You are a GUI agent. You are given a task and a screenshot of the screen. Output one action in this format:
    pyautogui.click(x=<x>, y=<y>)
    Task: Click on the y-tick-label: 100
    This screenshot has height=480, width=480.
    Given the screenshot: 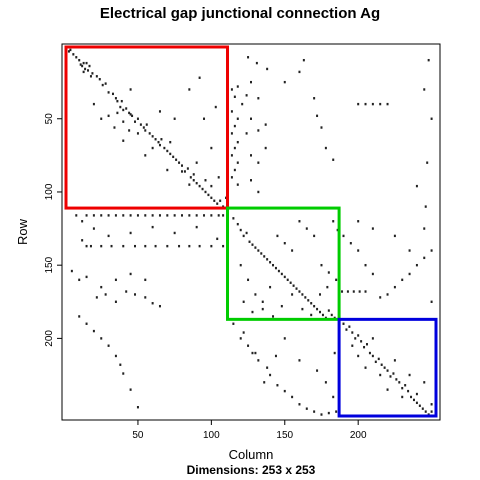 What is the action you would take?
    pyautogui.click(x=49, y=191)
    